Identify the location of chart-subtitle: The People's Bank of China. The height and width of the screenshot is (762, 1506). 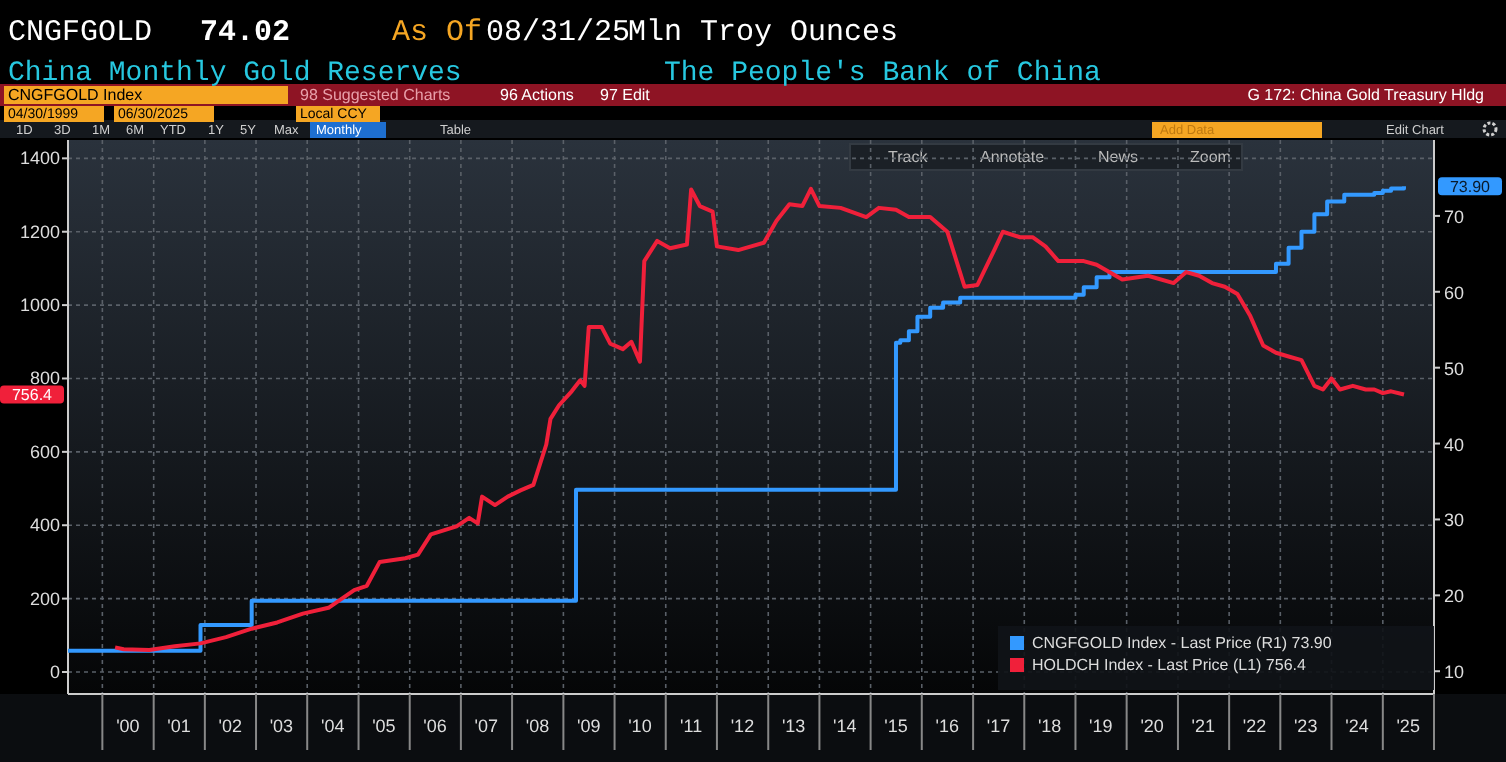
(882, 74).